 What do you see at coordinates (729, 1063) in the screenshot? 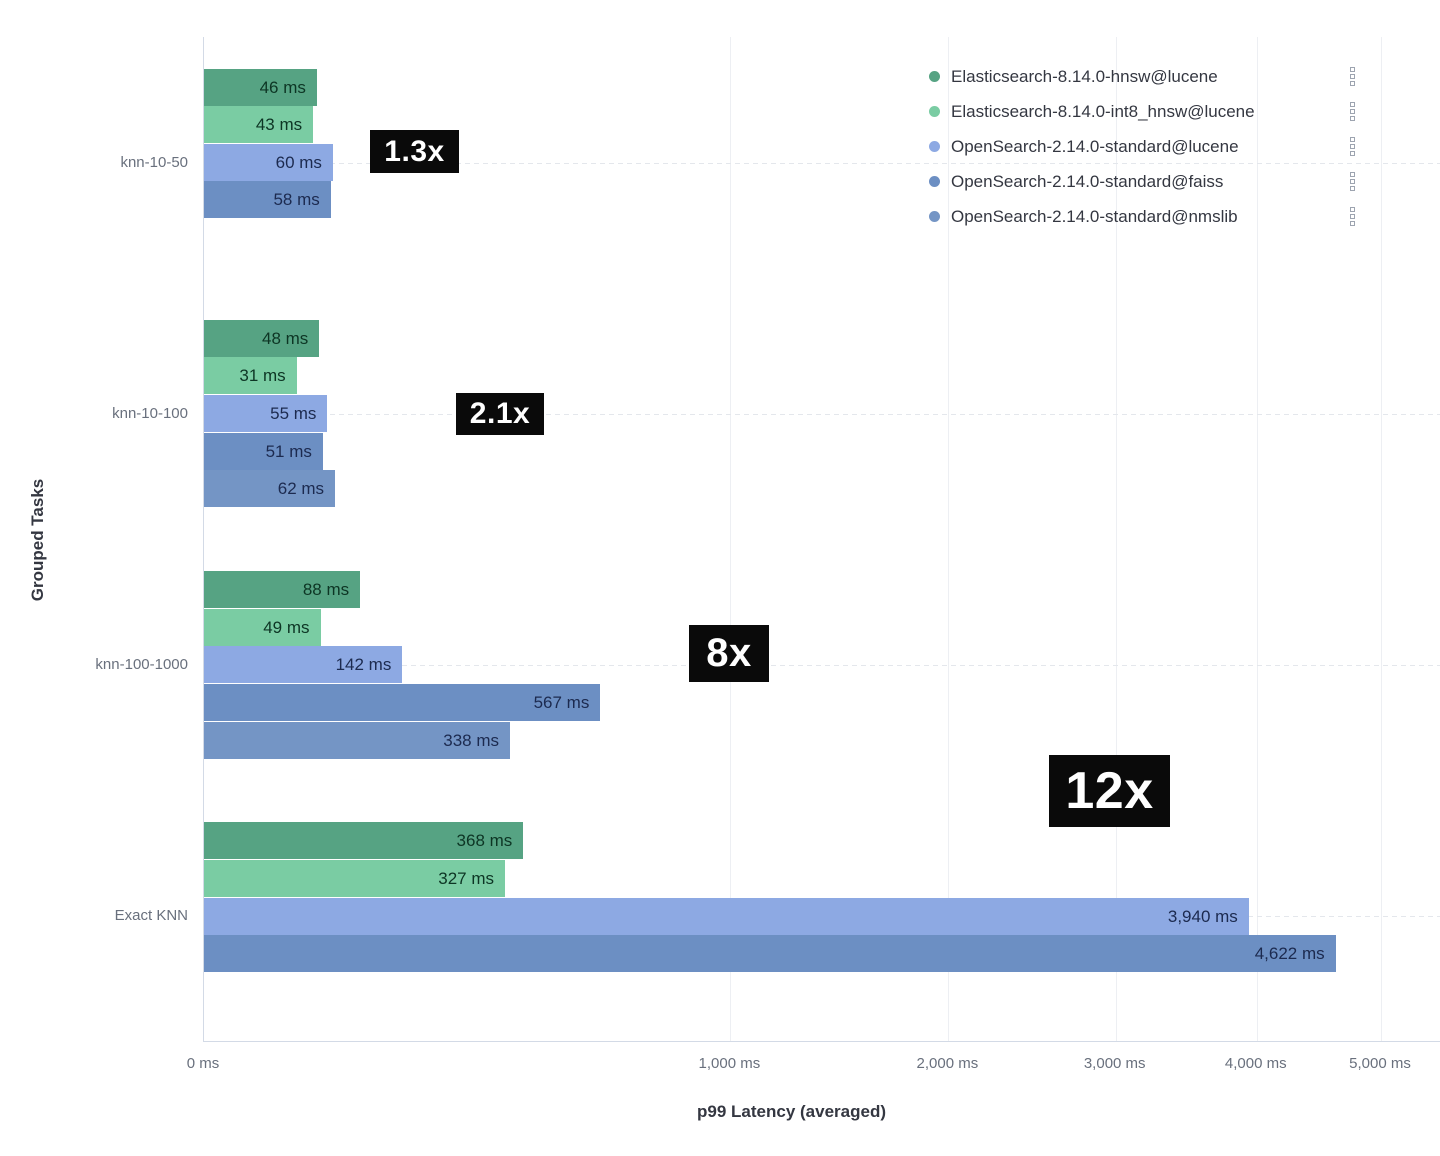
I see `x-tick-label: 1,000 ms` at bounding box center [729, 1063].